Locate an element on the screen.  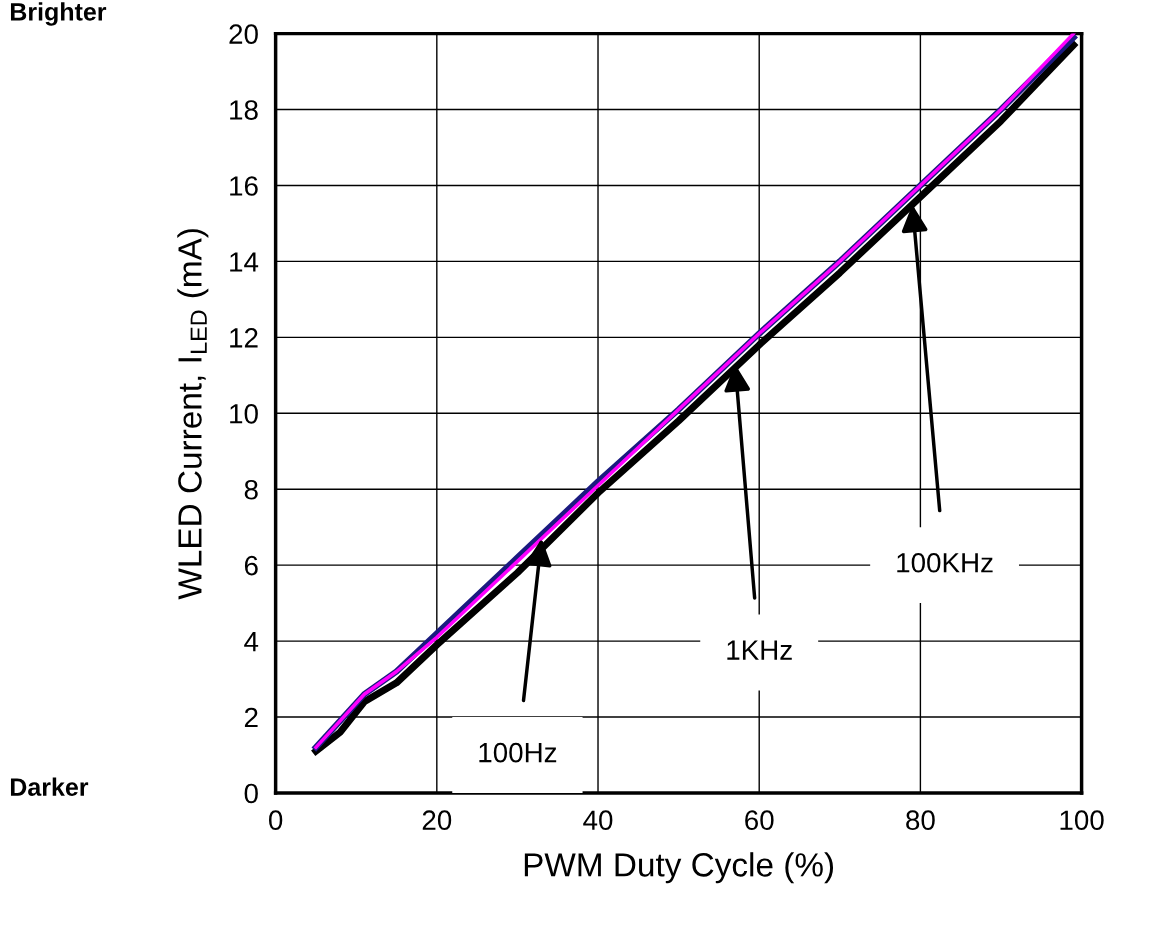
y-tick-label: 12 is located at coordinates (244, 338).